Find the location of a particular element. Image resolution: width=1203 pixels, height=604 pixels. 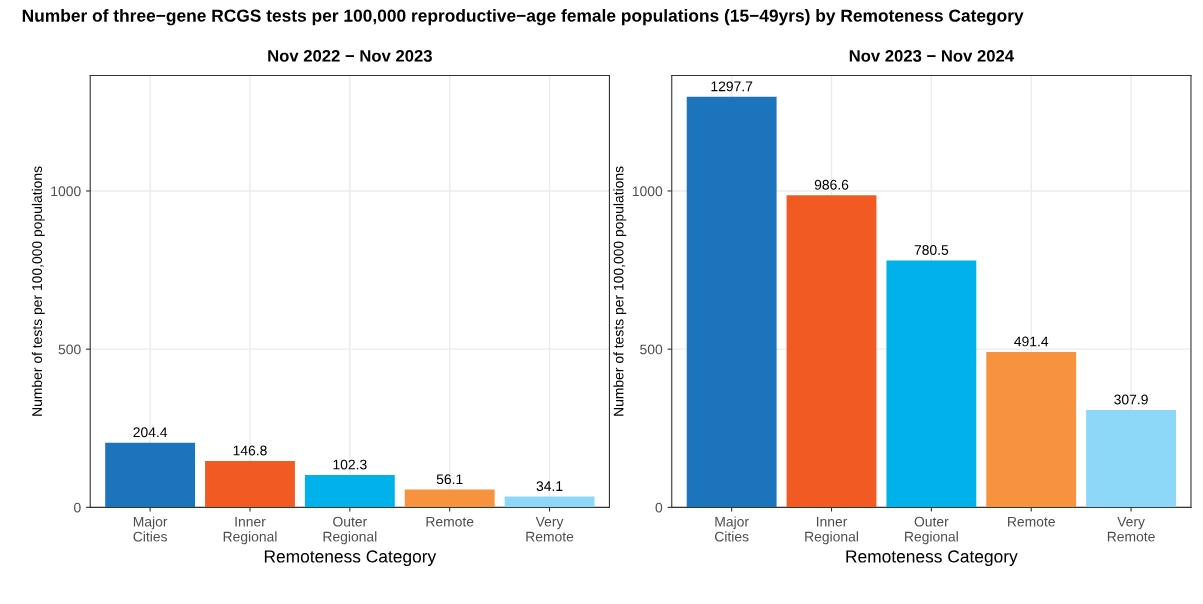

data-label: 491.4 is located at coordinates (1031, 341).